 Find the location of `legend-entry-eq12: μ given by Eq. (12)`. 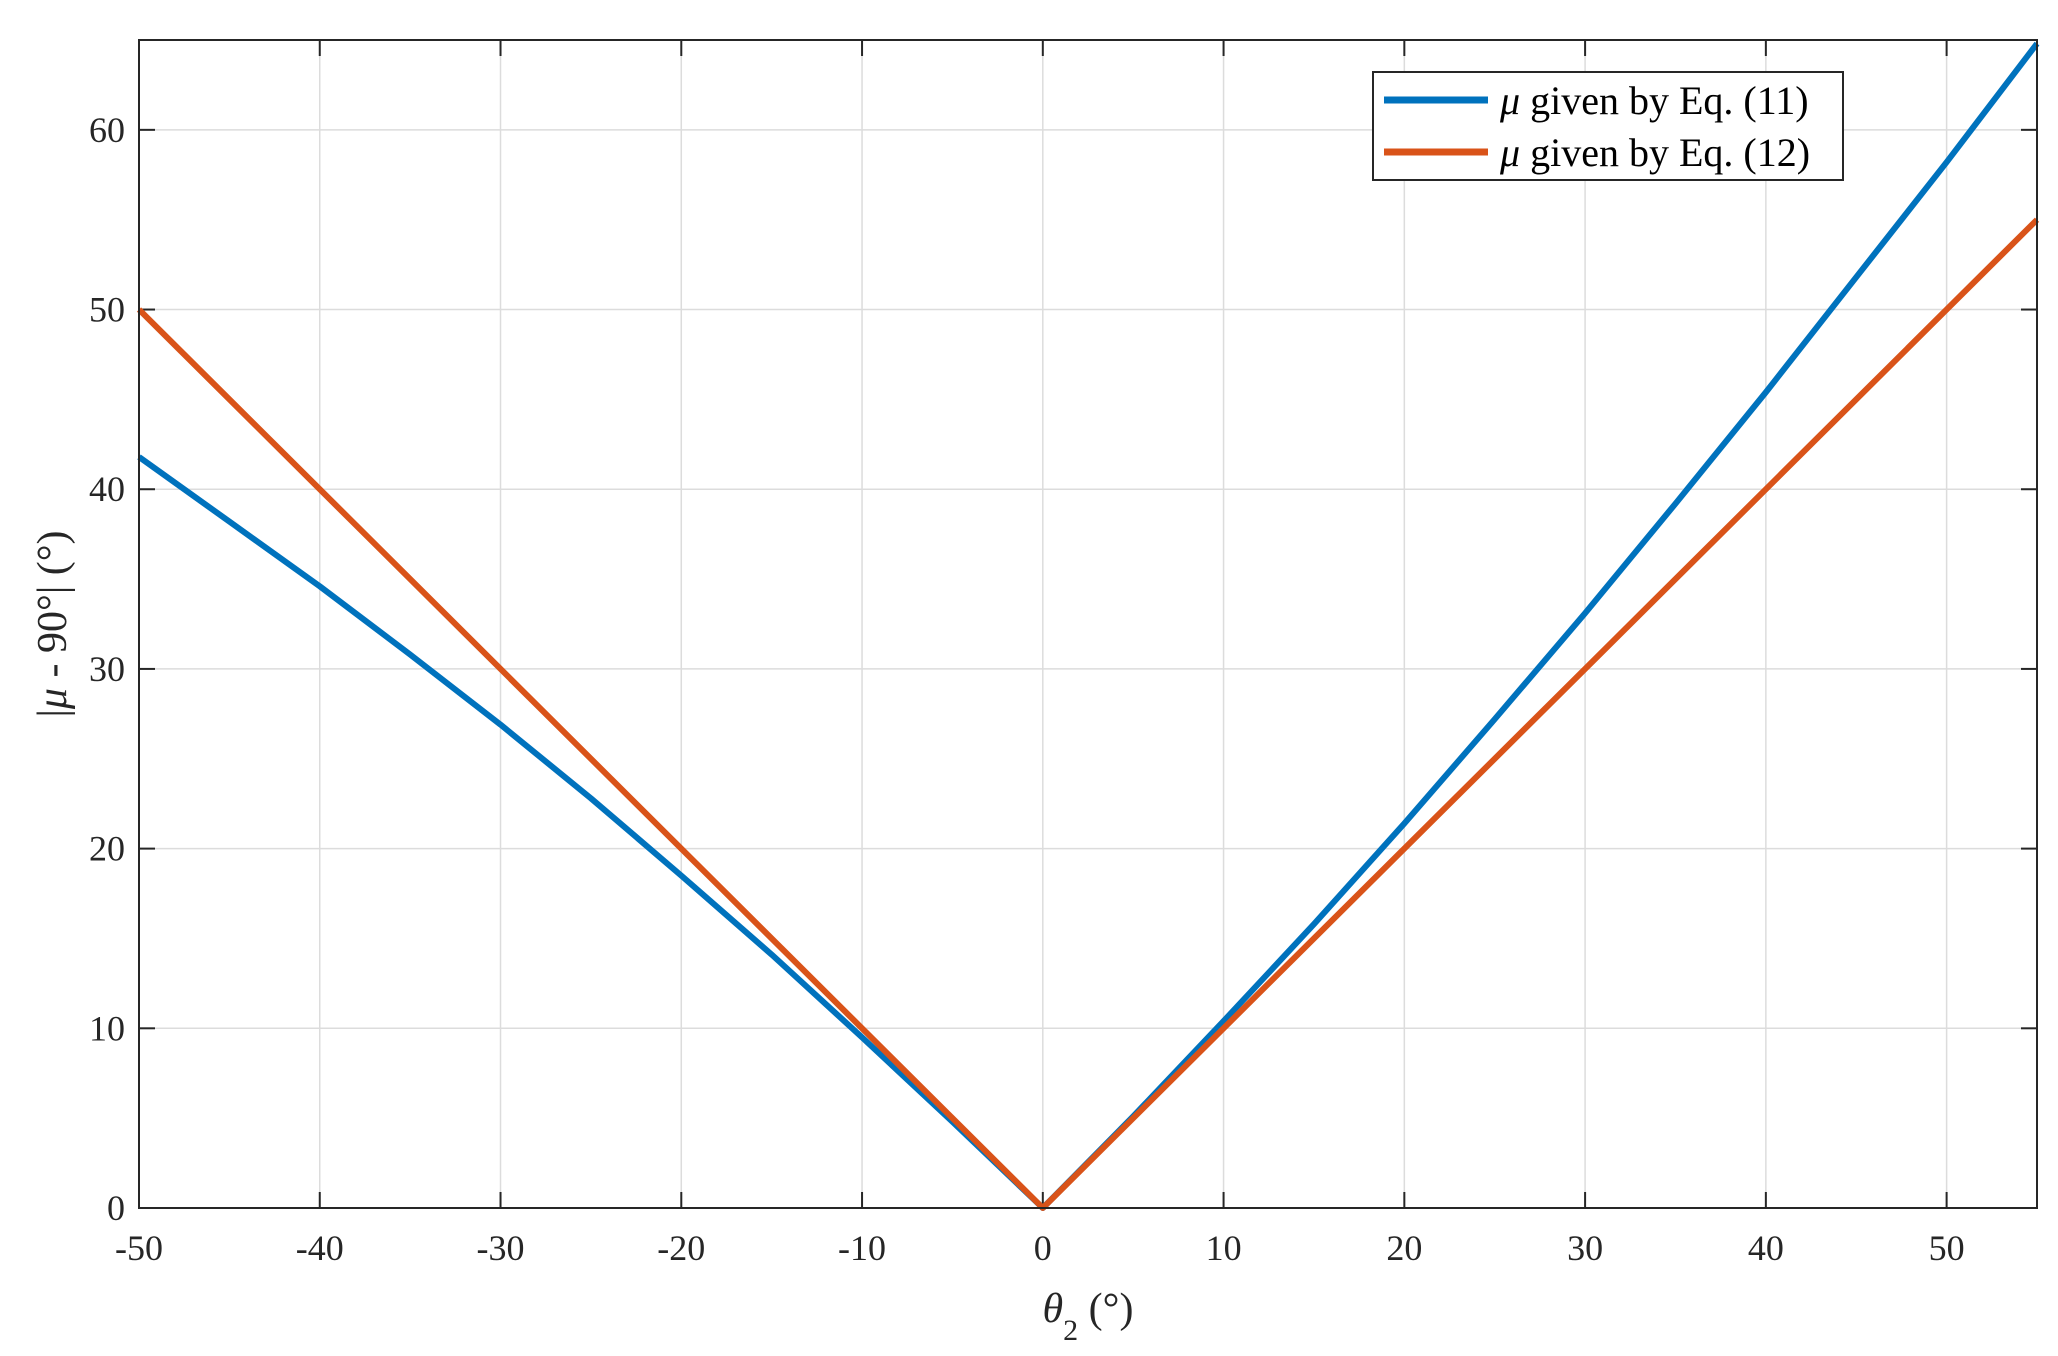

legend-entry-eq12: μ given by Eq. (12) is located at coordinates (1654, 152).